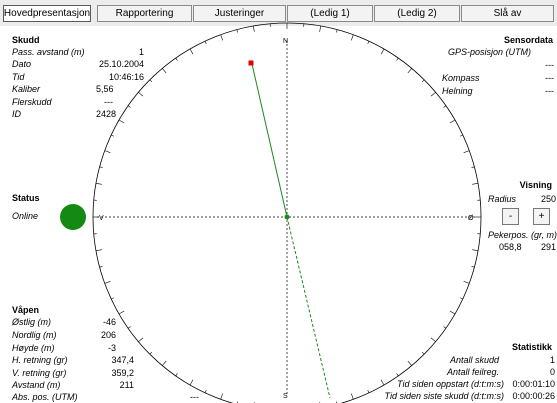 The image size is (557, 403). I want to click on weapon-direction-line, so click(269, 140).